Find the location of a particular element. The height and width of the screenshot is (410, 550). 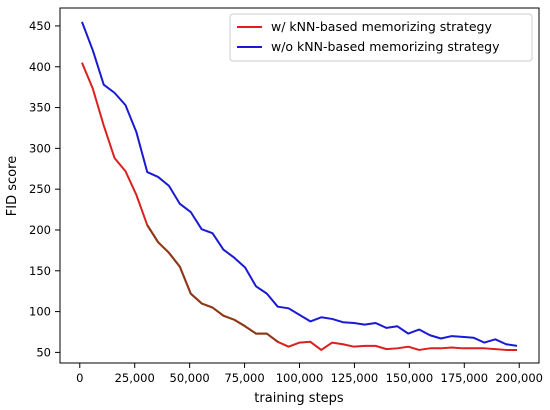

x-tick-label: 0 is located at coordinates (79, 378).